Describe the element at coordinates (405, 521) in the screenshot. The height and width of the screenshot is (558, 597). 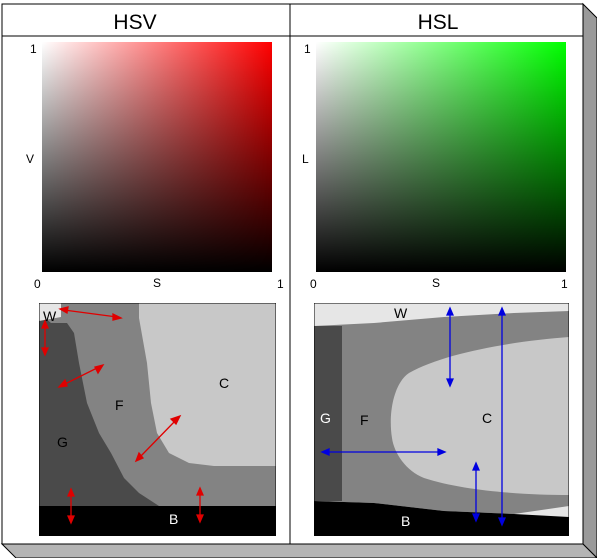
I see `hsl-region-b-label: B` at that location.